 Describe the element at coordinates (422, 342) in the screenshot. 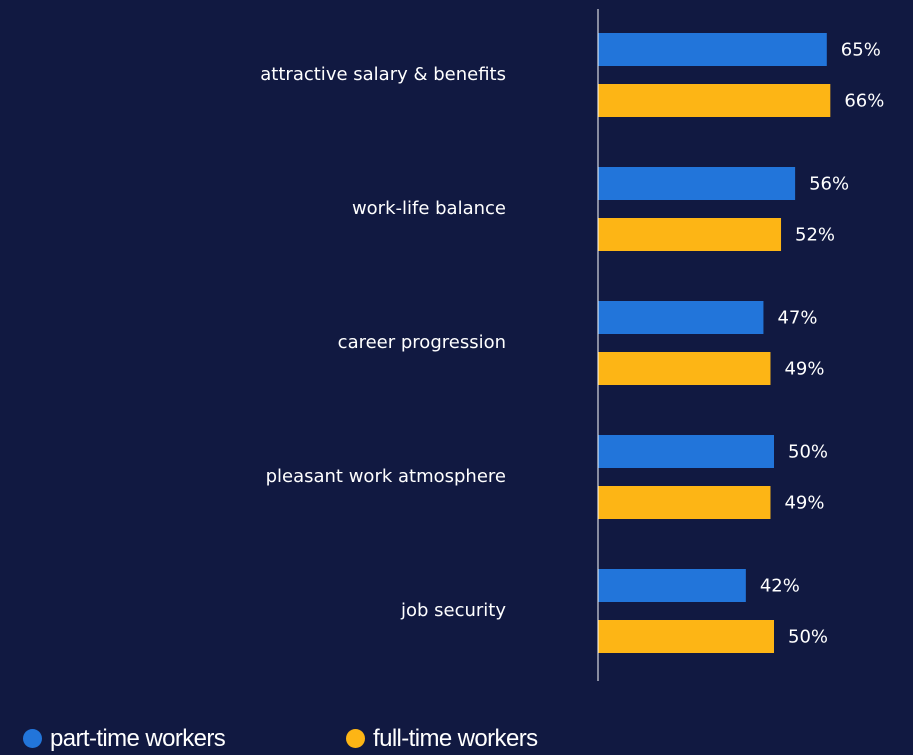

I see `category-label: career progression` at that location.